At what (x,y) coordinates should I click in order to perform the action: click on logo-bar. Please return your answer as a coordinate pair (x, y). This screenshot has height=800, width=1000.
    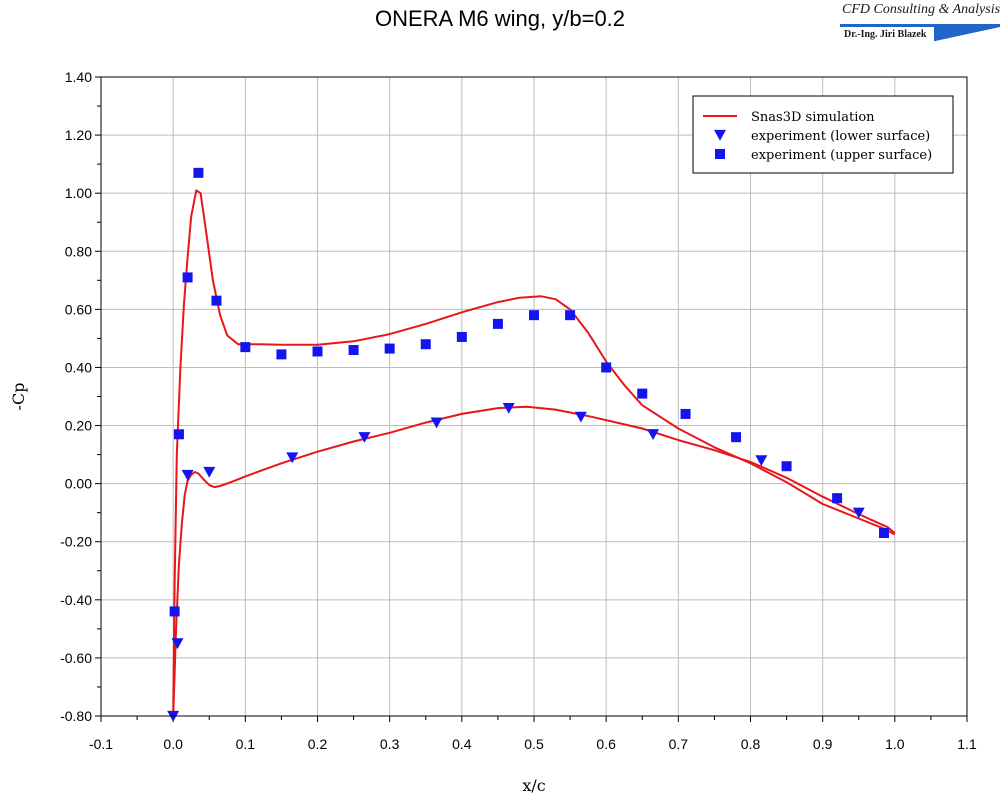
    Looking at the image, I should click on (920, 25).